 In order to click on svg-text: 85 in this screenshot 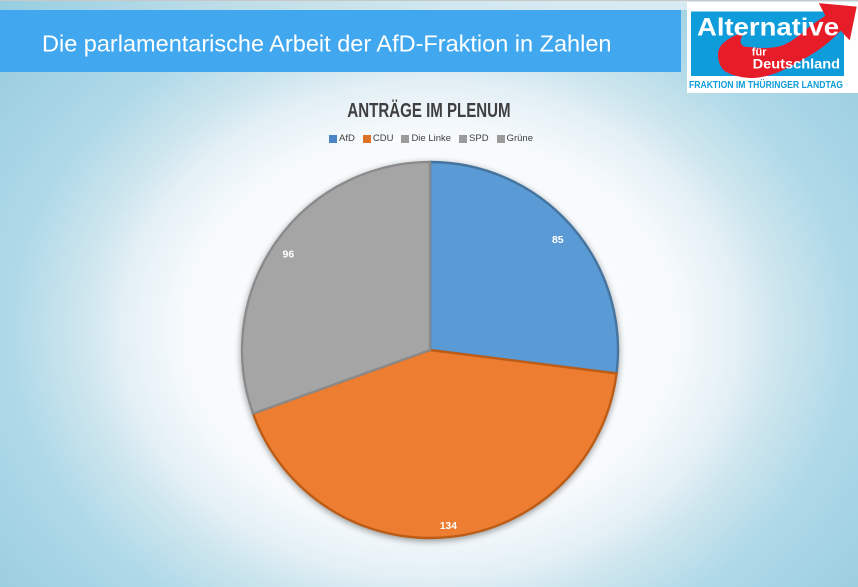, I will do `click(558, 239)`.